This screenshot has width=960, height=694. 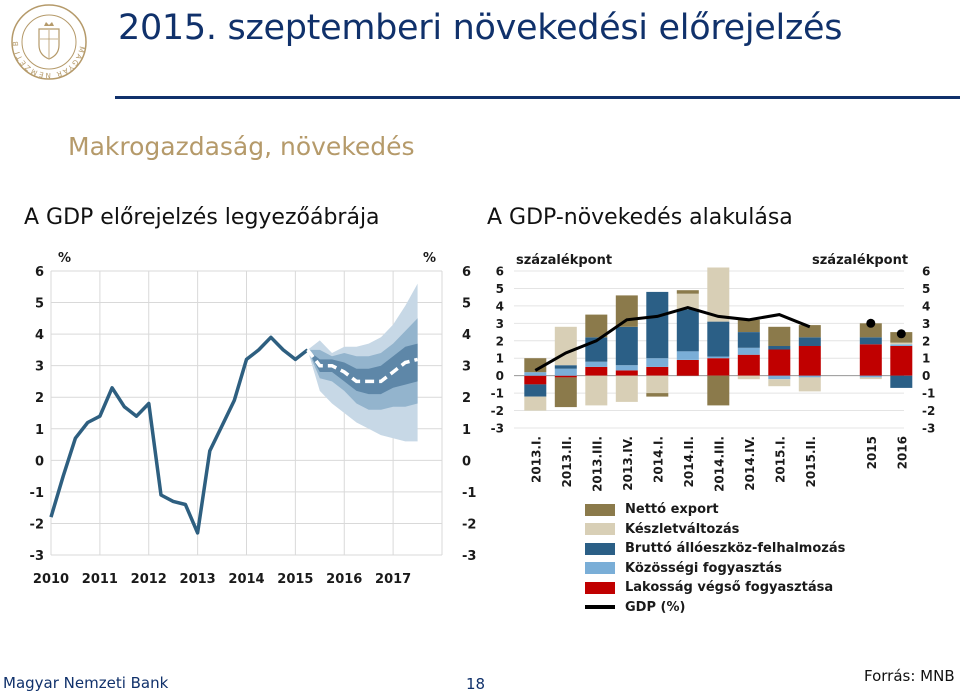 I want to click on x-tick-label: 2013.I., so click(x=536, y=459).